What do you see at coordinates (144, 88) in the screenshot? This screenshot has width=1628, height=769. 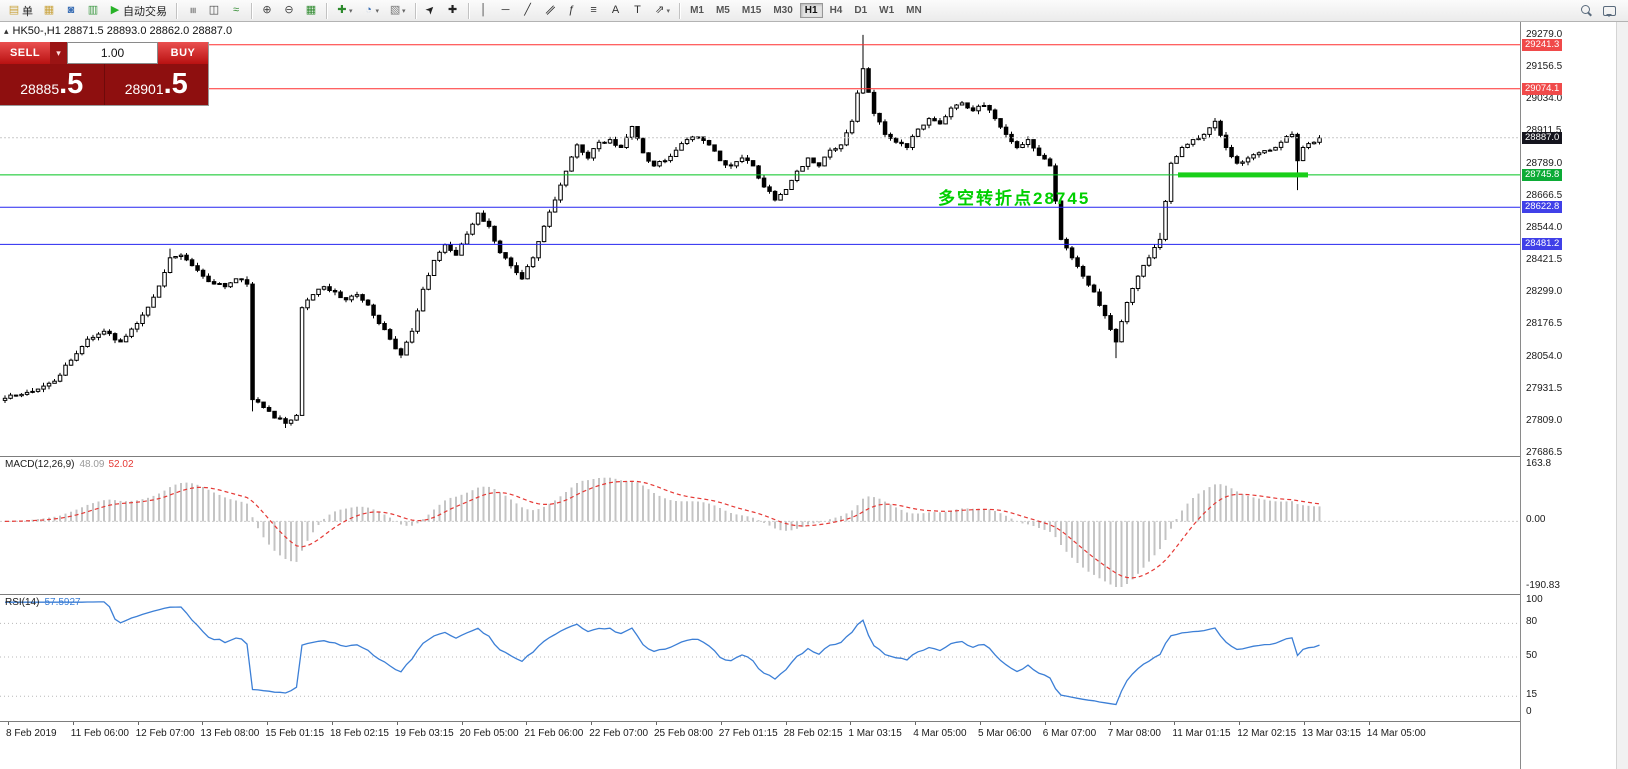 I see `buy-price-int: 28901` at bounding box center [144, 88].